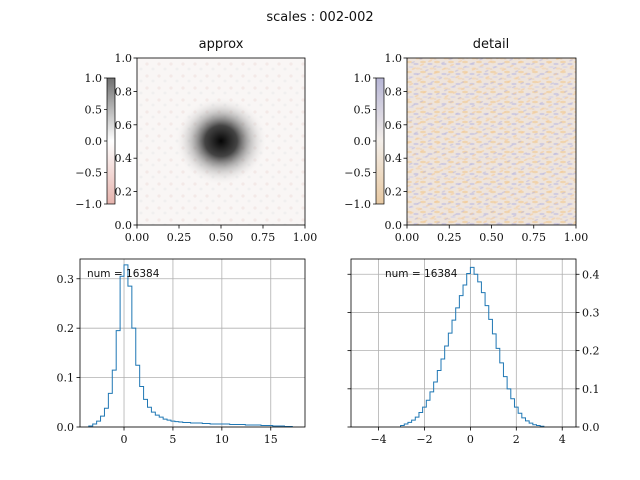 The width and height of the screenshot is (640, 480). What do you see at coordinates (424, 439) in the screenshot?
I see `hist2-x-tick-label: −2` at bounding box center [424, 439].